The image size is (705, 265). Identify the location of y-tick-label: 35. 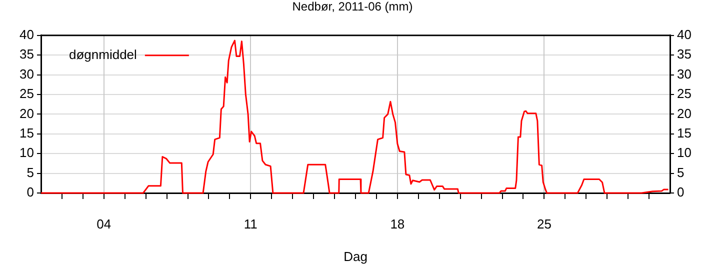
(27, 54).